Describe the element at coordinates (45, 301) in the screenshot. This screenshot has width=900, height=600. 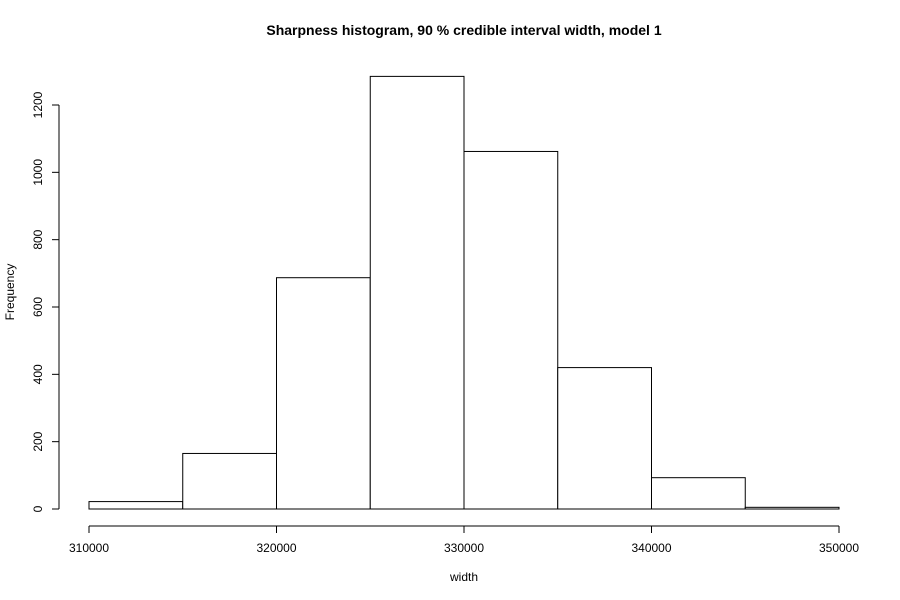
I see `y-axis: 0 200 400 600 800 1000 1200` at that location.